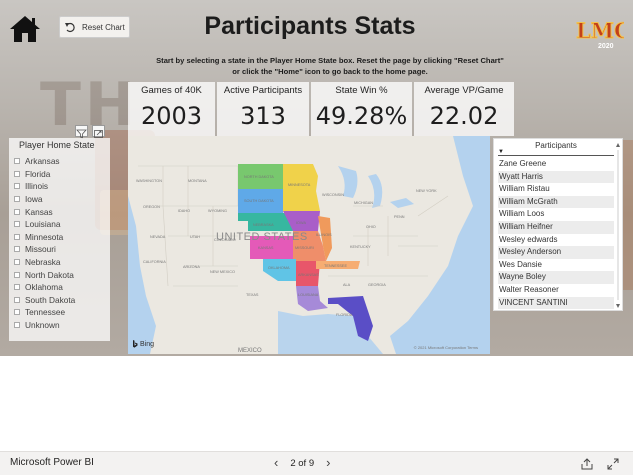 The image size is (633, 475). I want to click on map-label: TEXAS, so click(252, 295).